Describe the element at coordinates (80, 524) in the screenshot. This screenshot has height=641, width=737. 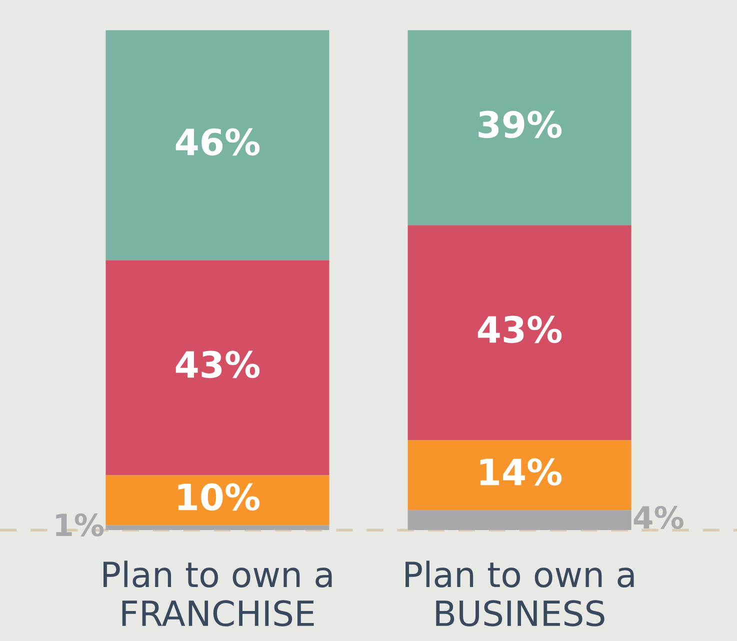
I see `data-label: 1%` at that location.